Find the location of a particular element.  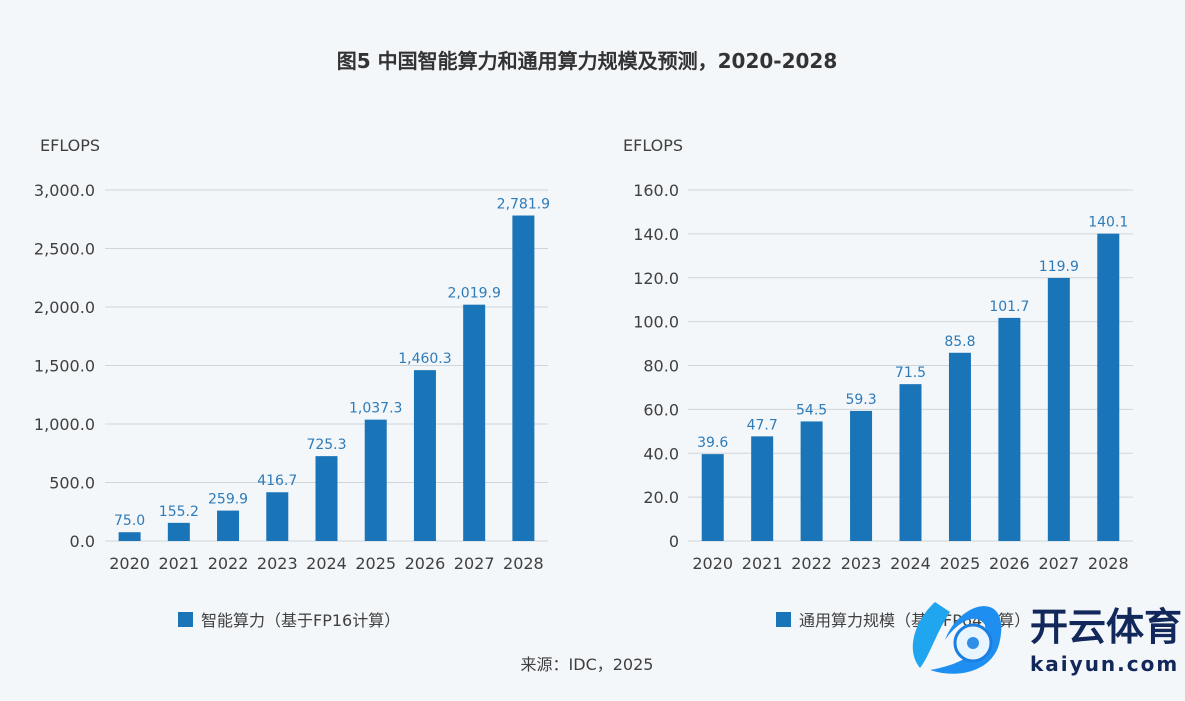

data-label: 2,781.9 is located at coordinates (523, 205).